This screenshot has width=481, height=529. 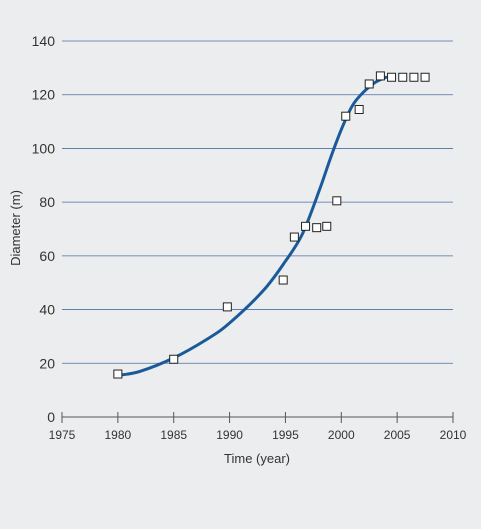 What do you see at coordinates (47, 363) in the screenshot?
I see `y-tick-label: 20` at bounding box center [47, 363].